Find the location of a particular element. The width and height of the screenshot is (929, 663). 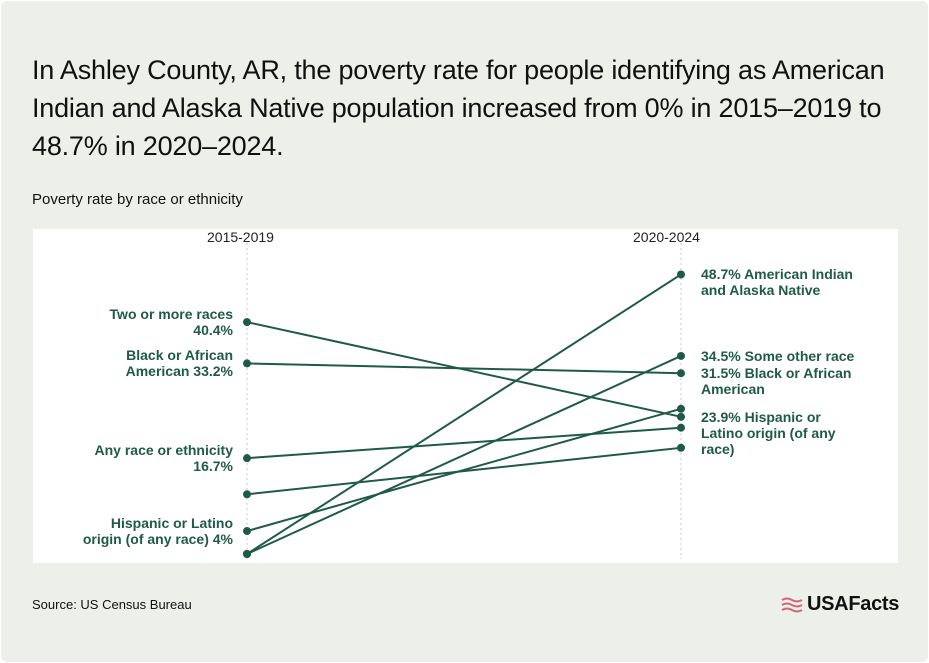

left-label-2: Any race or ethnicity 16.7% is located at coordinates (164, 458).